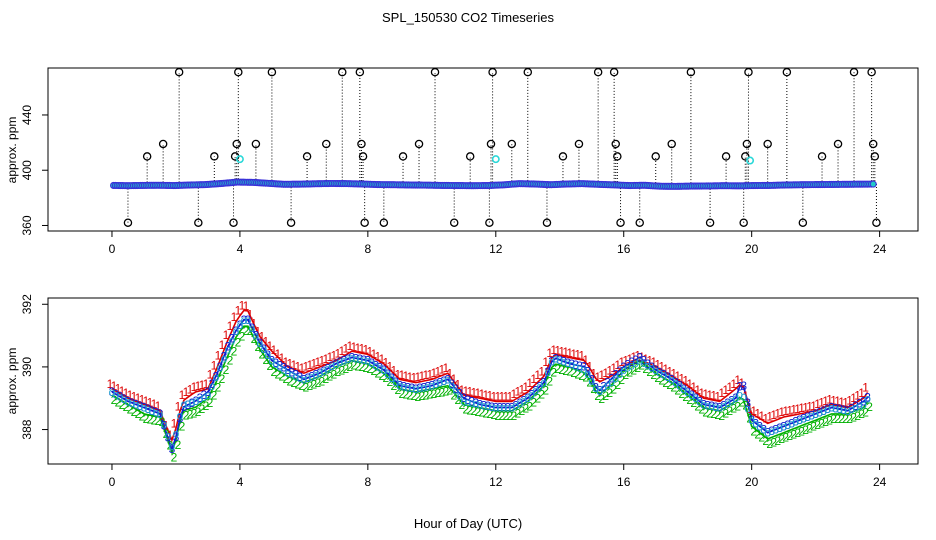  I want to click on top-baseline-series, so click(493, 184).